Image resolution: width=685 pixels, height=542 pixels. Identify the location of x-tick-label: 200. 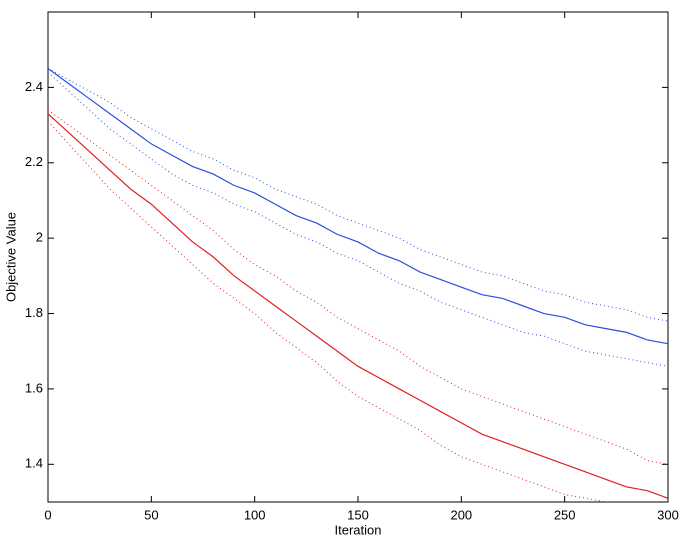
(461, 514).